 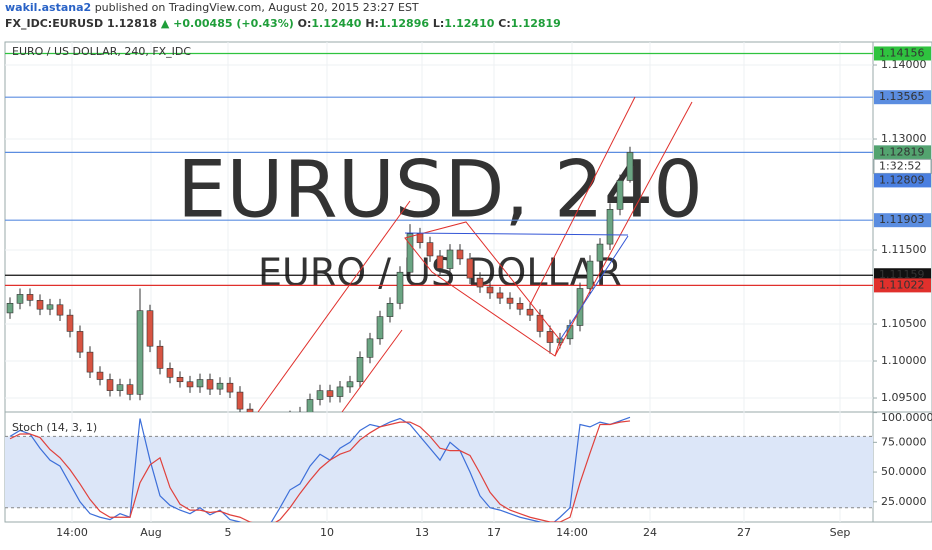 What do you see at coordinates (227, 23) in the screenshot?
I see `change: ▲ +0.00485 (+0.43%)` at bounding box center [227, 23].